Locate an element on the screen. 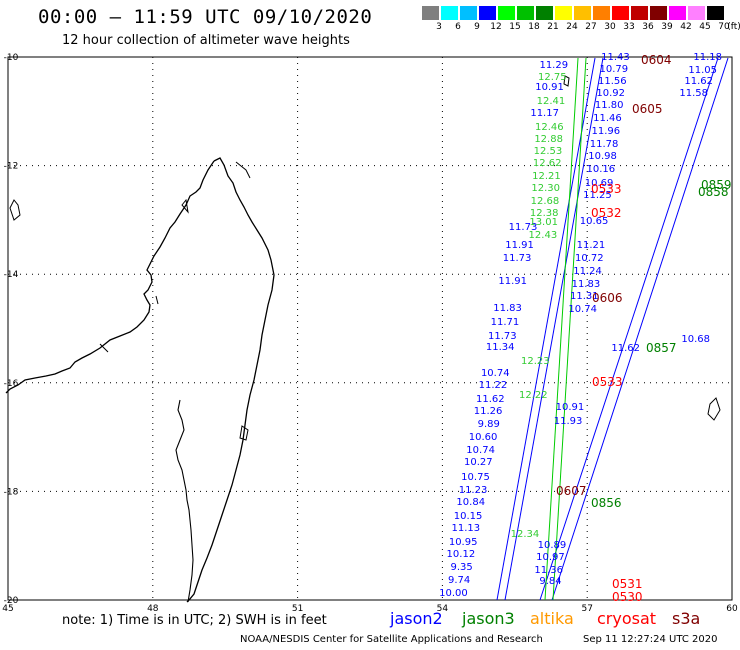 The image size is (740, 650). track-value-label: 10.75 is located at coordinates (475, 477).